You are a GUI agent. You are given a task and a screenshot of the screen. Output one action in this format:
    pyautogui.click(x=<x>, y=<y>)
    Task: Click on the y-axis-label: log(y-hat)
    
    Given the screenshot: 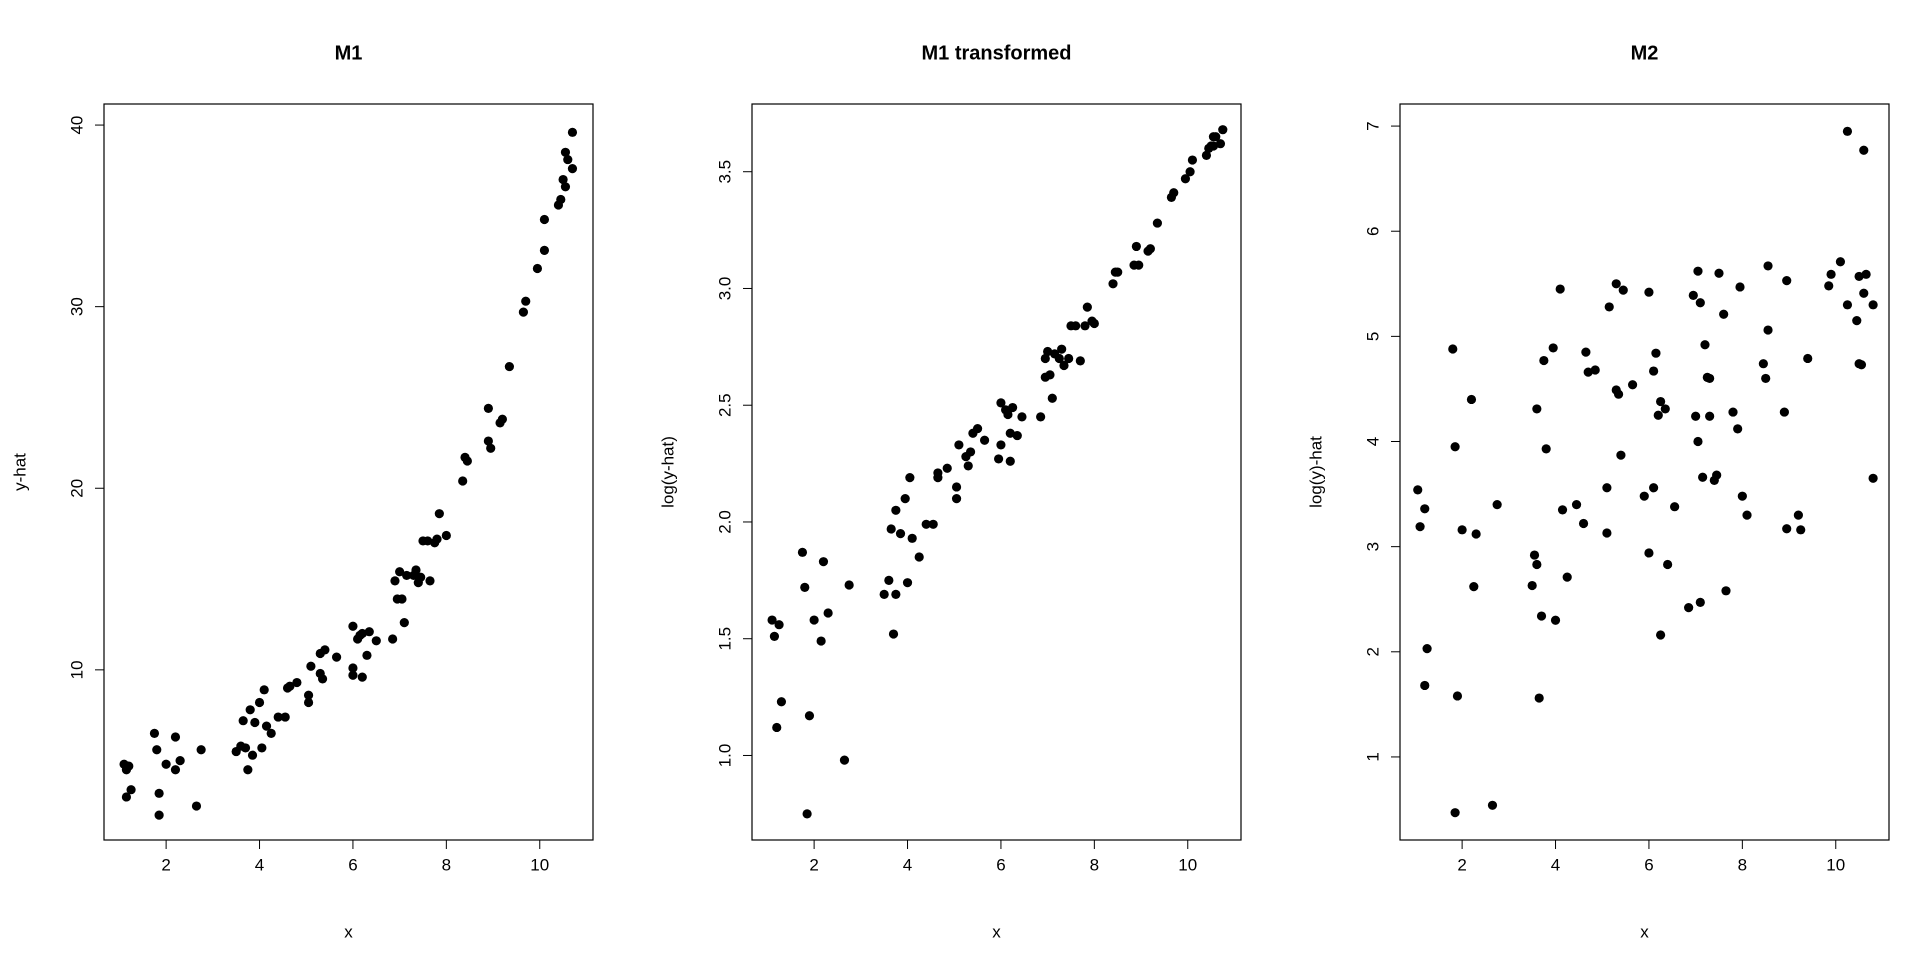 What is the action you would take?
    pyautogui.click(x=667, y=472)
    